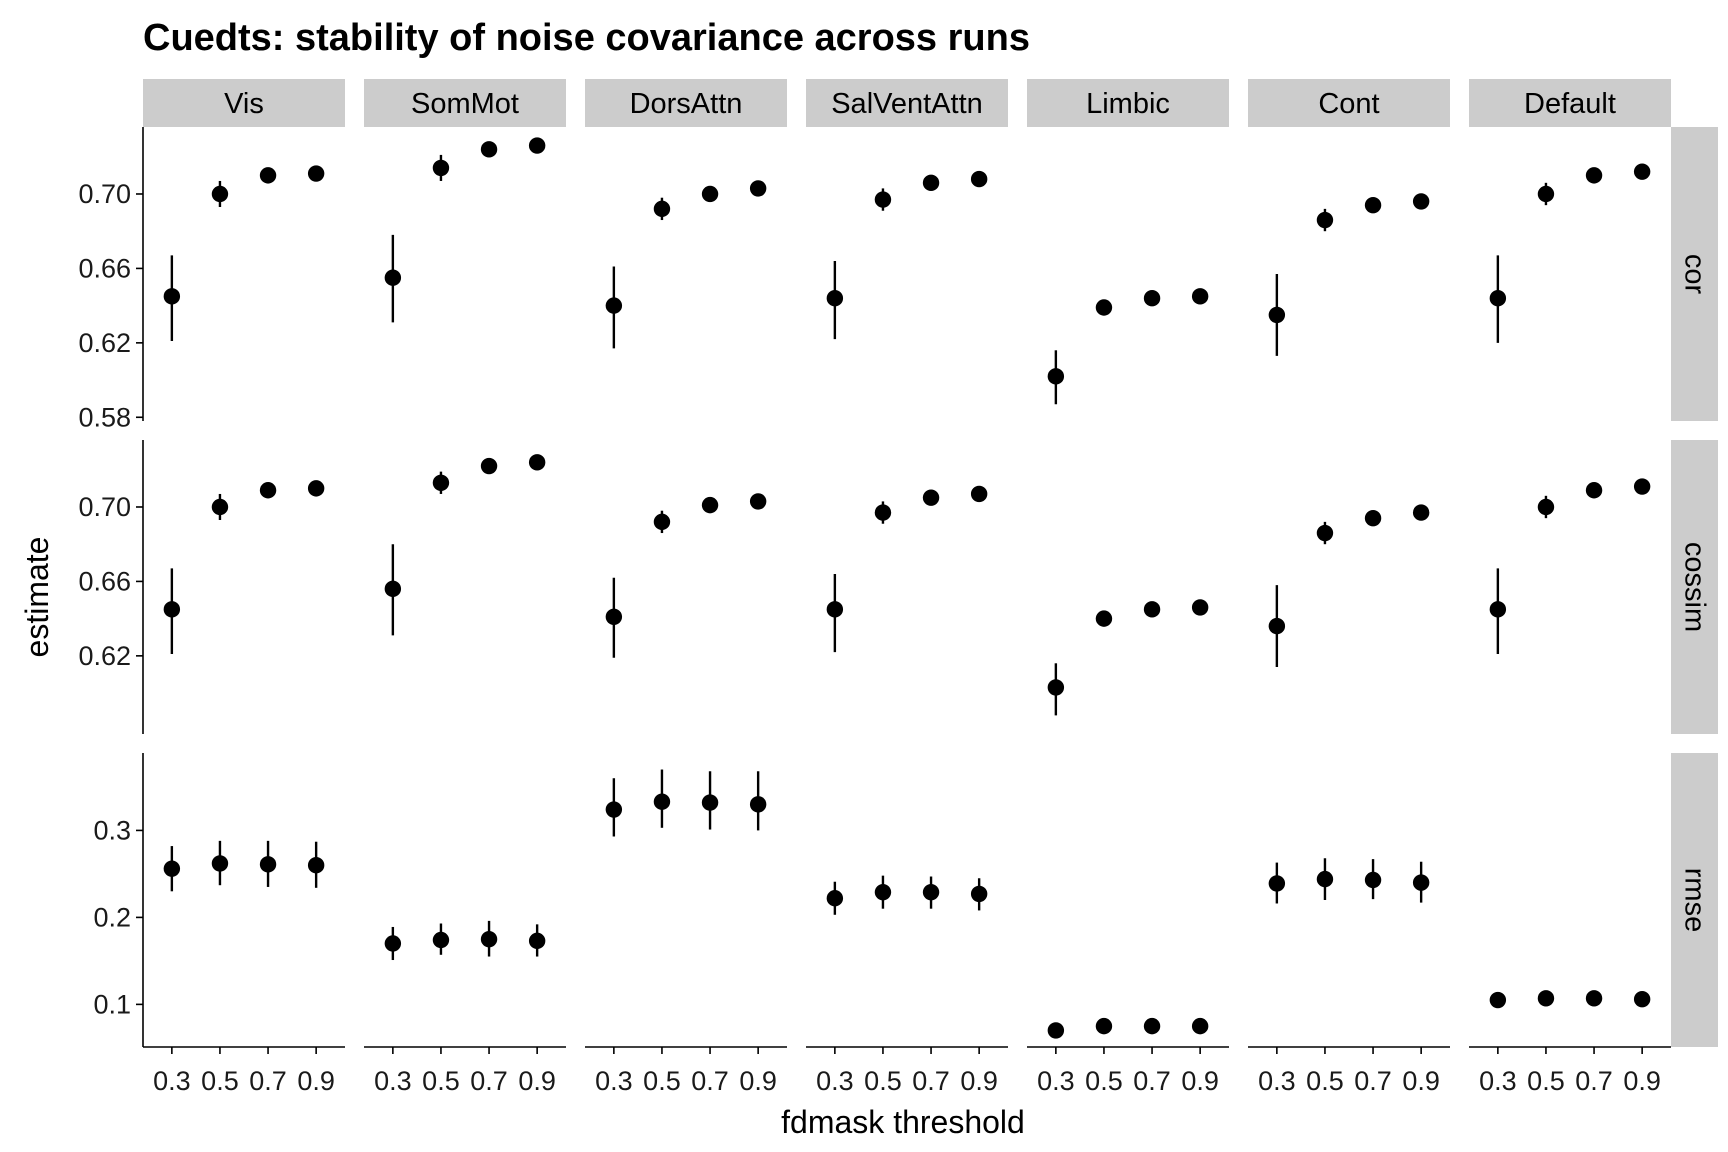  I want to click on x-tick-label-default: 0.9, so click(1642, 1081).